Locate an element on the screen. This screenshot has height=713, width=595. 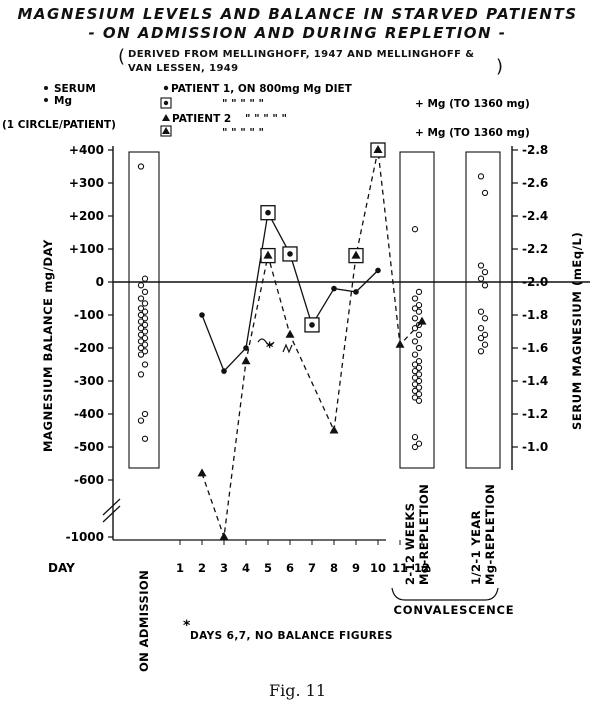
year-label-line2: Mg-REPLETION is located at coordinates (490, 534).